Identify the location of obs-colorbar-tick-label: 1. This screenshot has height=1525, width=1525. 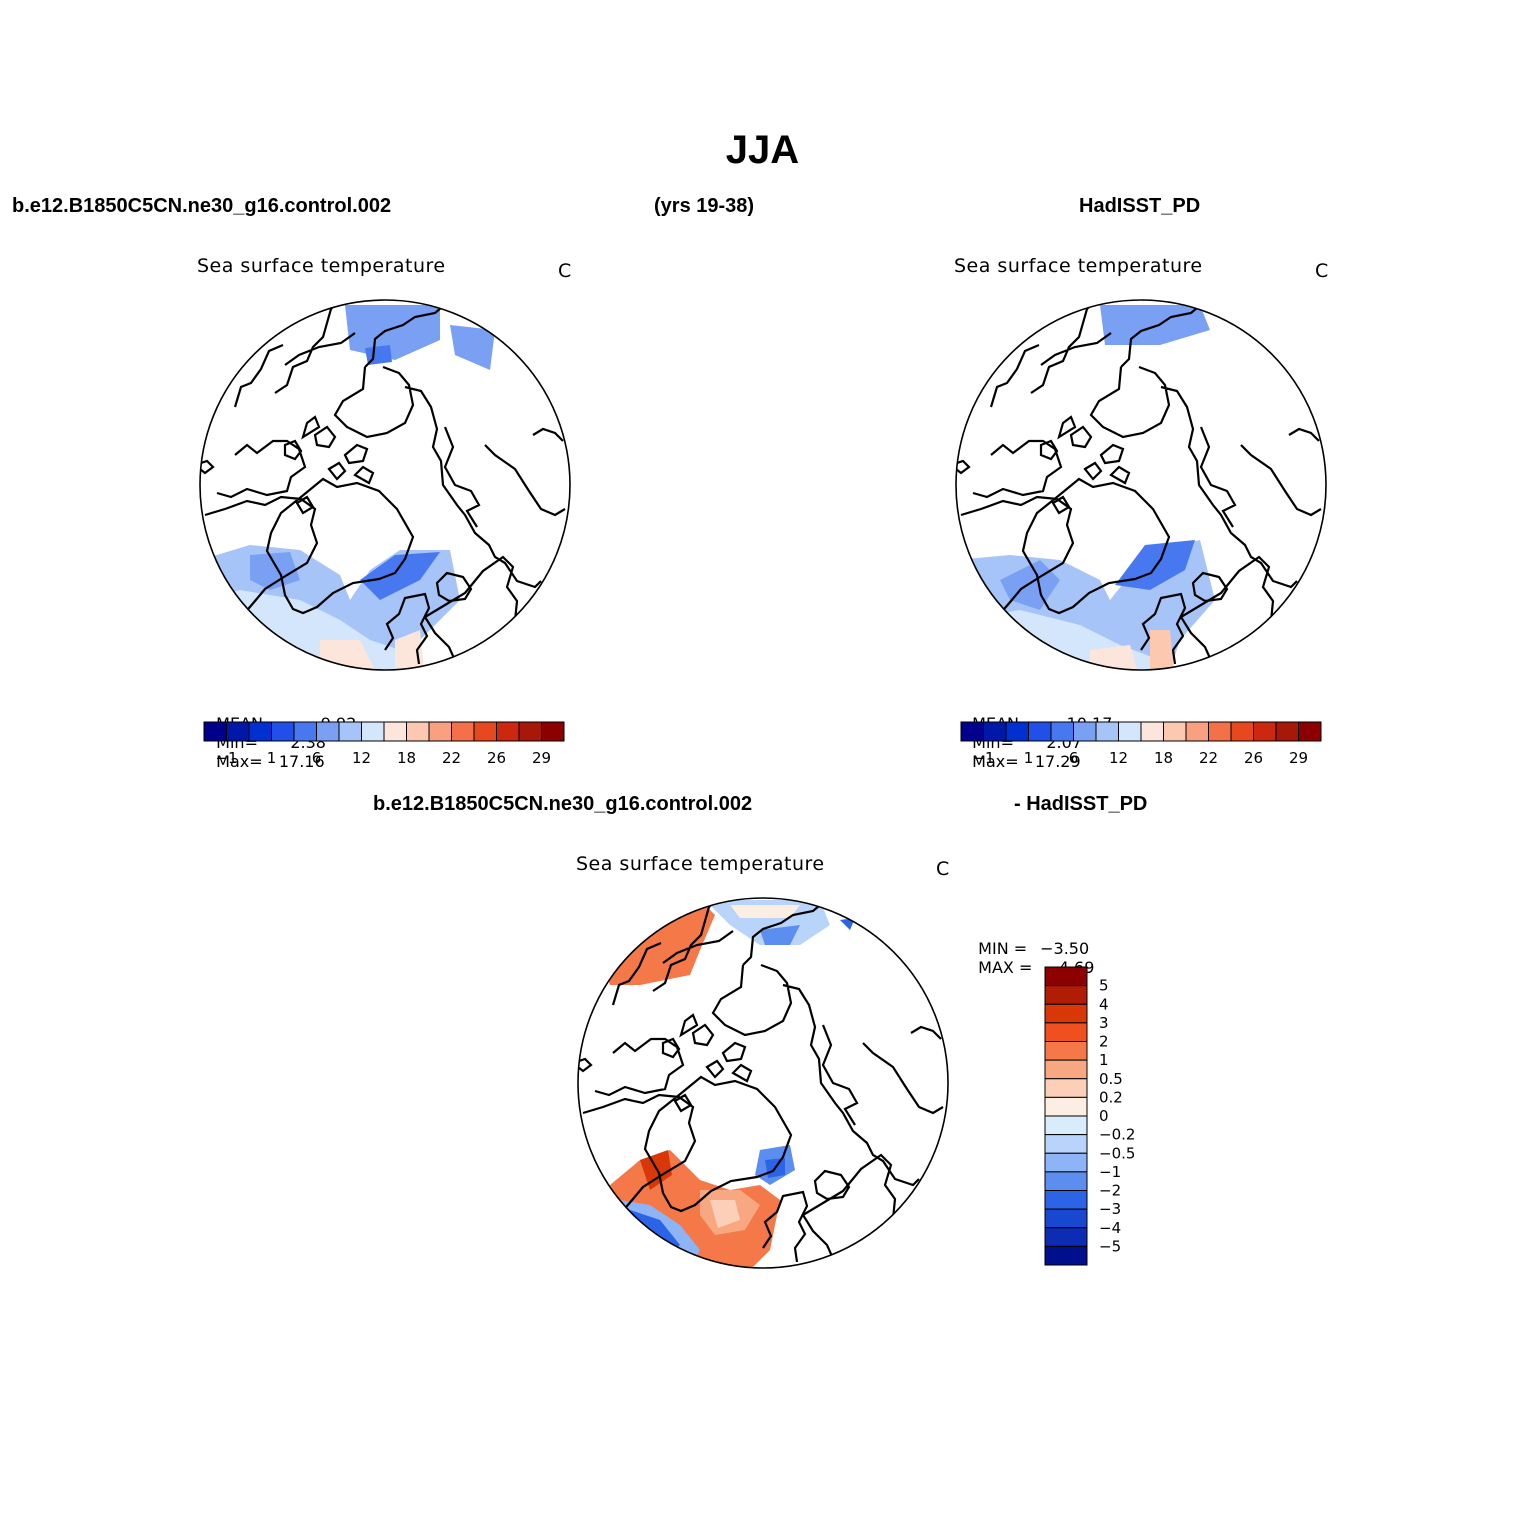
(1029, 758).